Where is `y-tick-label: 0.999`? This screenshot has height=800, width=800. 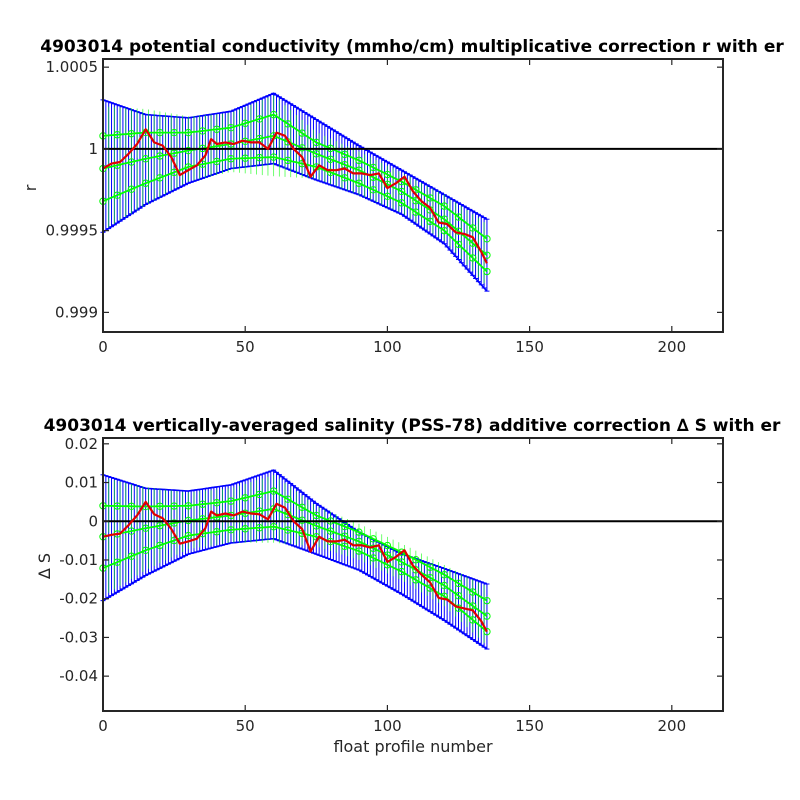
y-tick-label: 0.999 is located at coordinates (76, 312).